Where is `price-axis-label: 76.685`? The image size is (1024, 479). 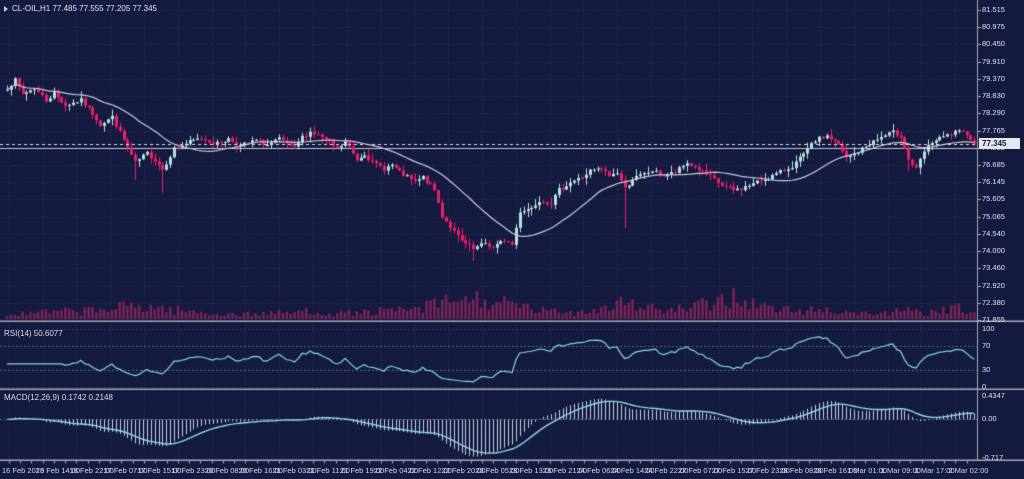
price-axis-label: 76.685 is located at coordinates (993, 164).